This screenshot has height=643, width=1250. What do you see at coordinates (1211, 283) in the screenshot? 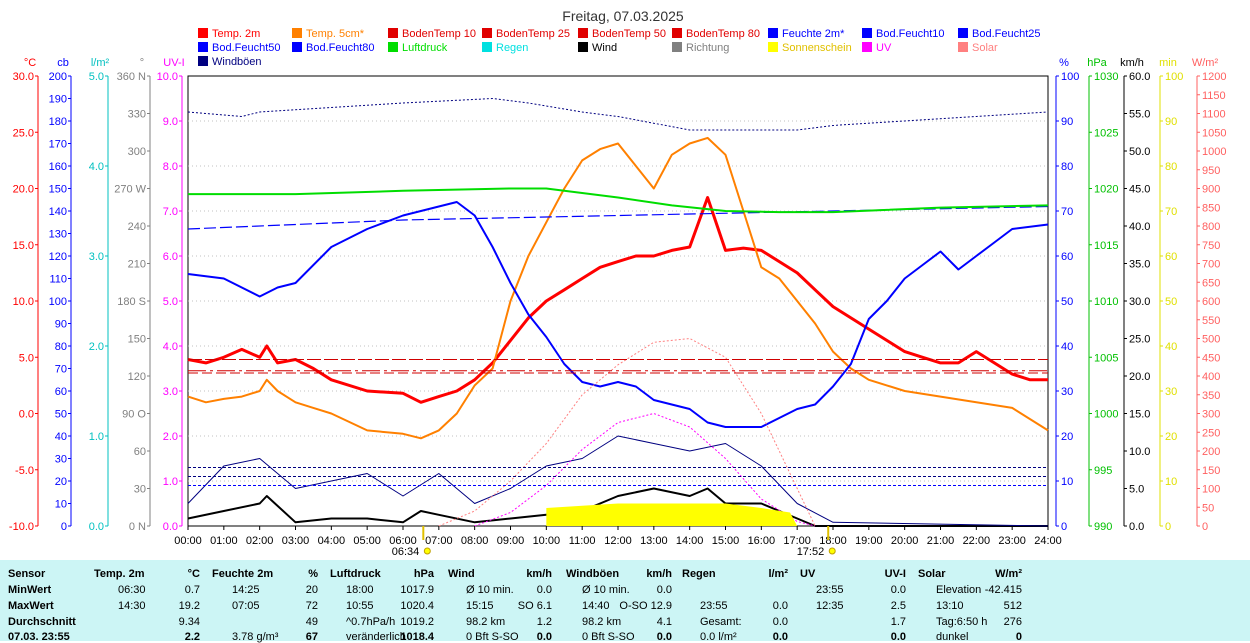
I see `right-tick-label-4-11: 650` at bounding box center [1211, 283].